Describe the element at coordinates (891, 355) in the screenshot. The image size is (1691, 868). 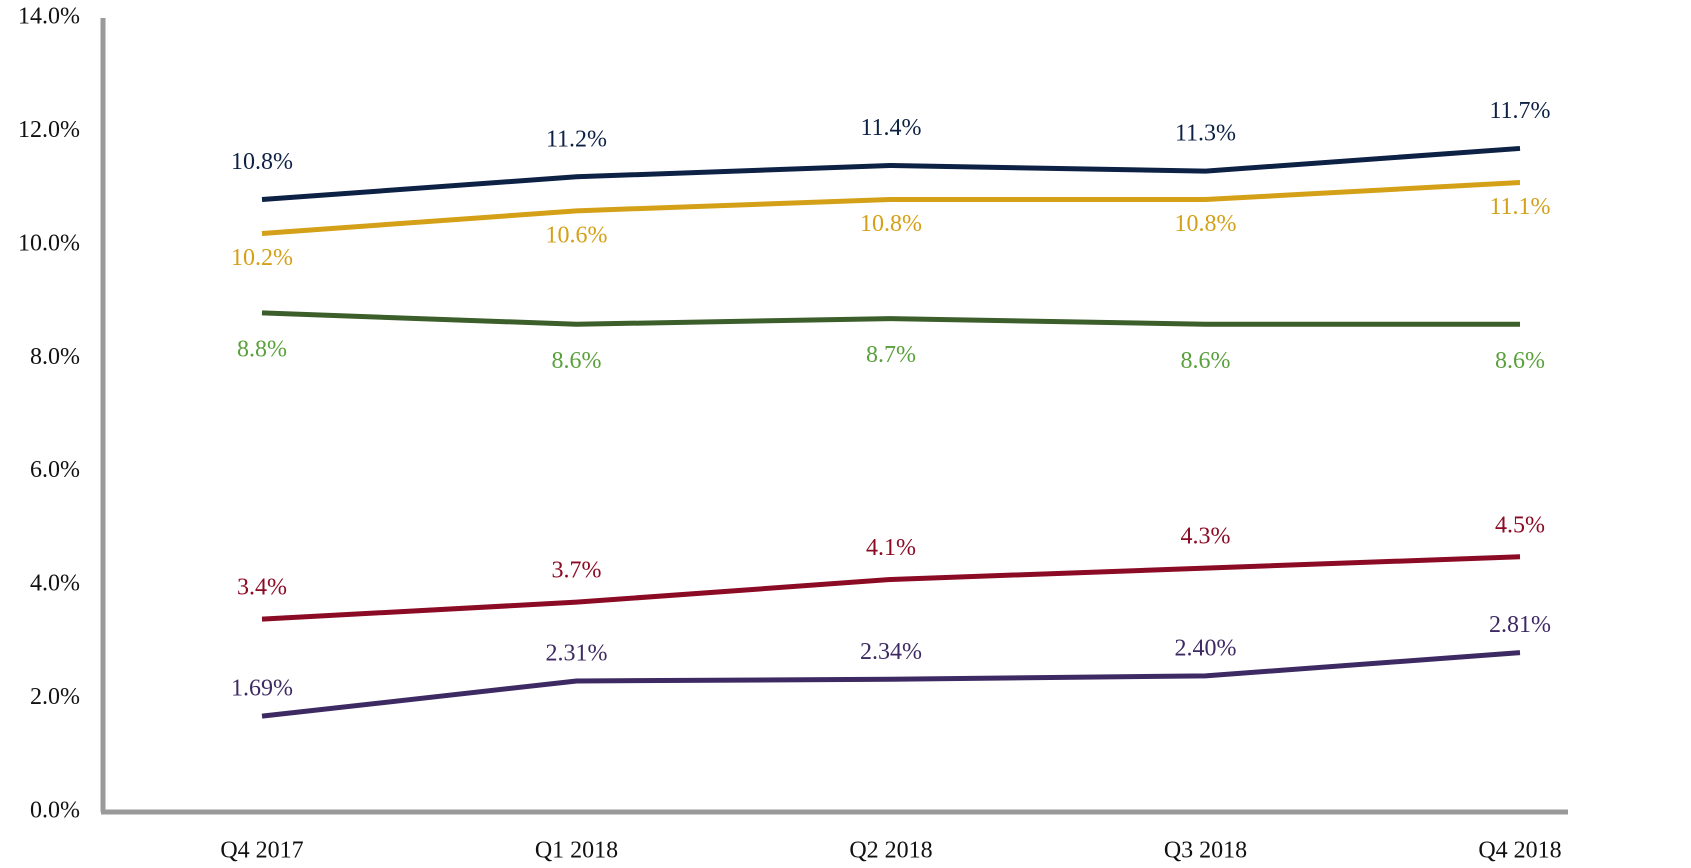
I see `data-label: 8.7%` at that location.